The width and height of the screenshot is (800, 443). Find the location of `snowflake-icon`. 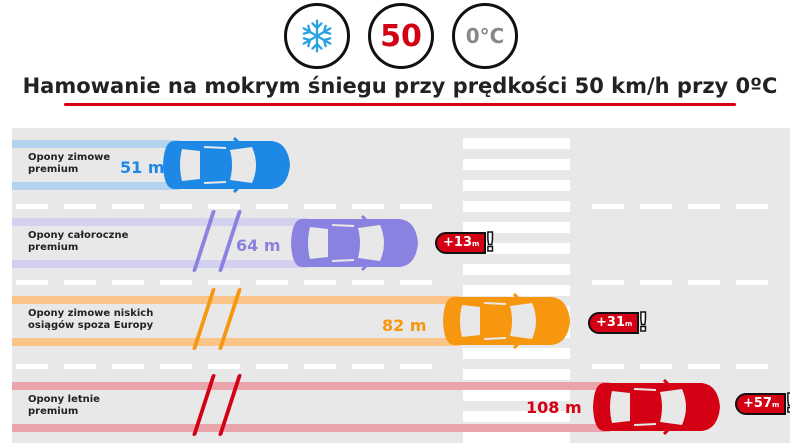

snowflake-icon is located at coordinates (317, 36).